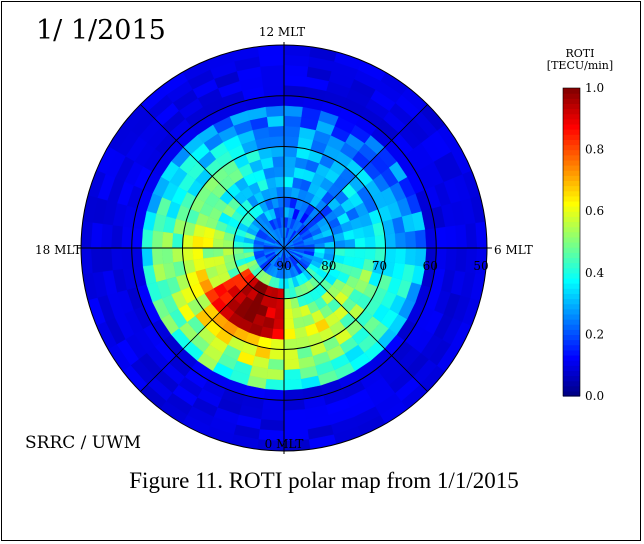 This screenshot has width=644, height=544. Describe the element at coordinates (480, 266) in the screenshot. I see `latitude-tick-label: 50` at that location.